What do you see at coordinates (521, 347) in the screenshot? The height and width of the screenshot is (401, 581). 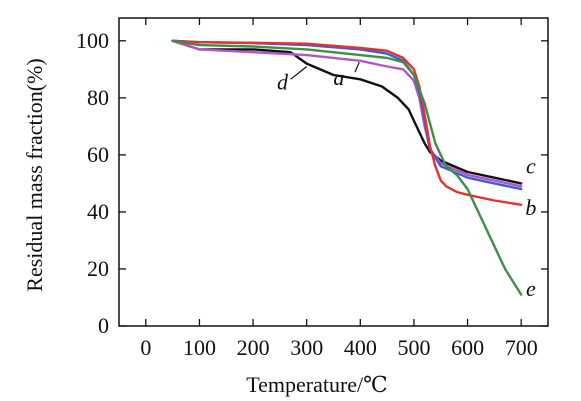 I see `x-tick-label: 700` at bounding box center [521, 347].